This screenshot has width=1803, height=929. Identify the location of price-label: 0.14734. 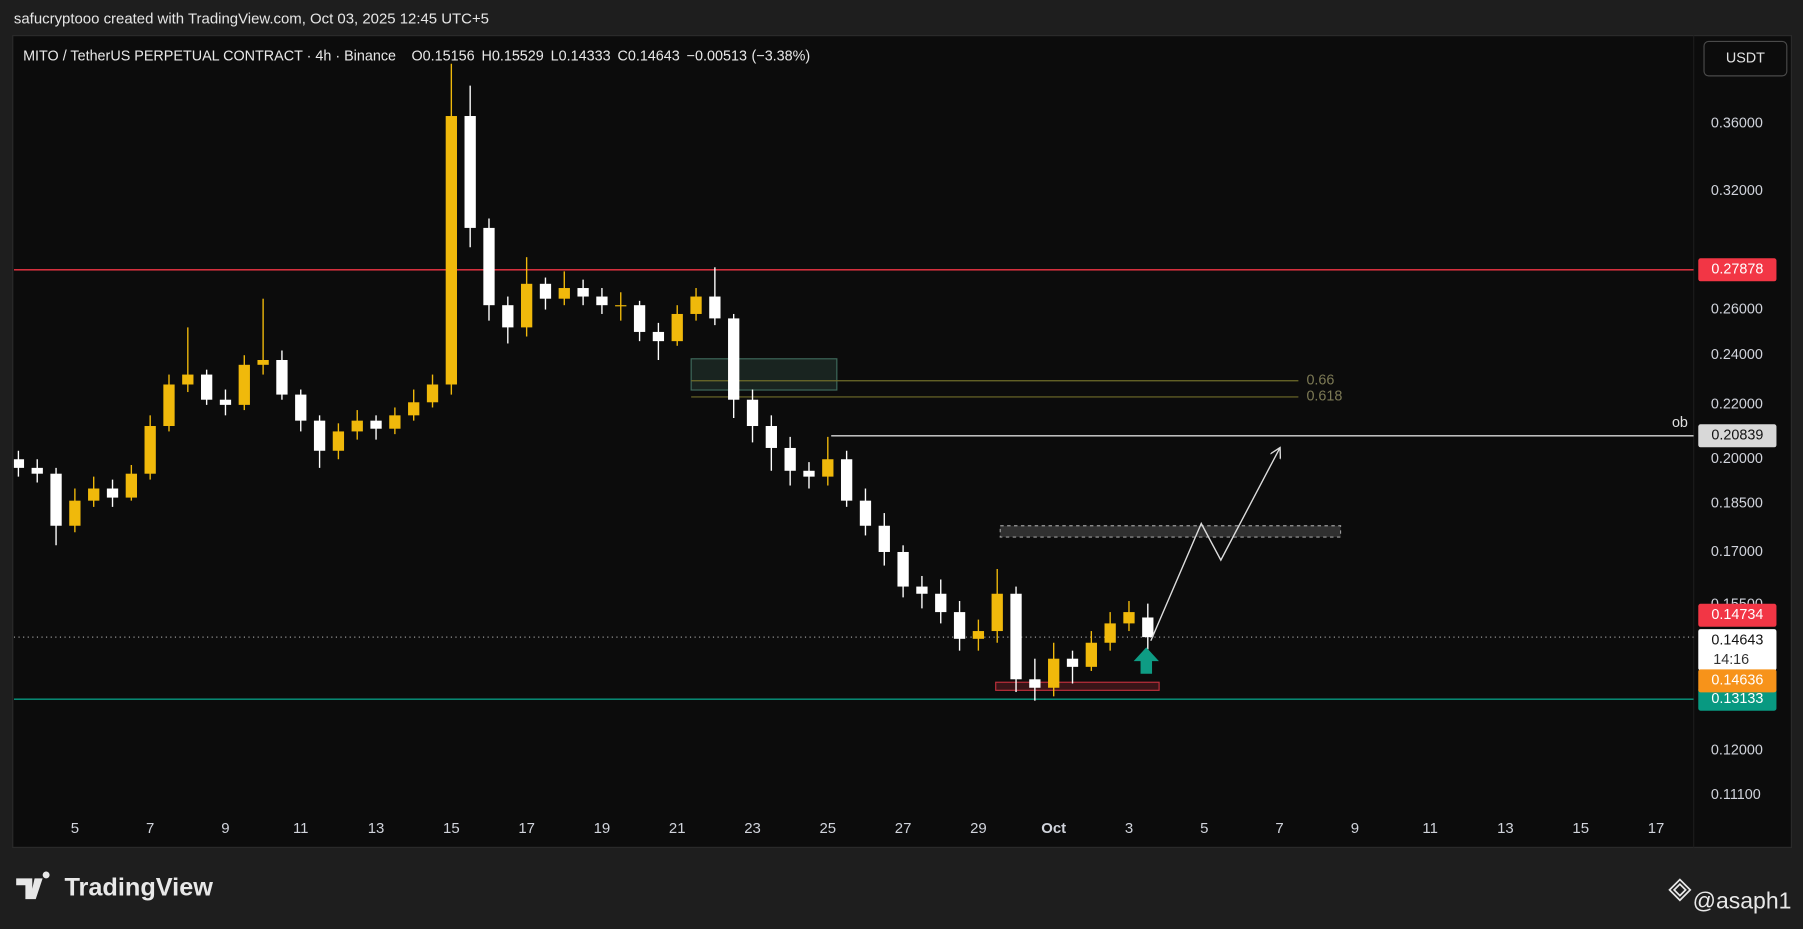
(1737, 615).